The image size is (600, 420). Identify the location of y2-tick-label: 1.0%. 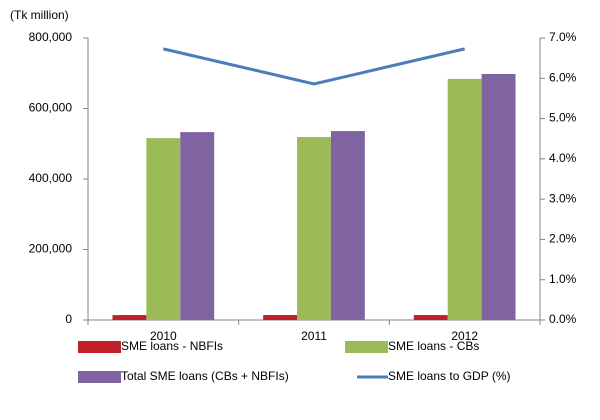
(563, 279).